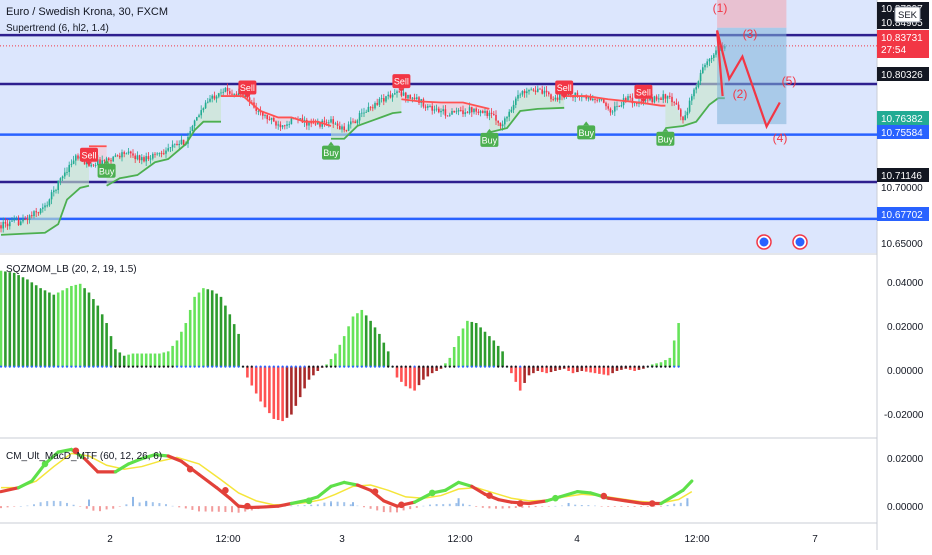 The width and height of the screenshot is (932, 555). Describe the element at coordinates (782, 242) in the screenshot. I see `event-icons` at that location.